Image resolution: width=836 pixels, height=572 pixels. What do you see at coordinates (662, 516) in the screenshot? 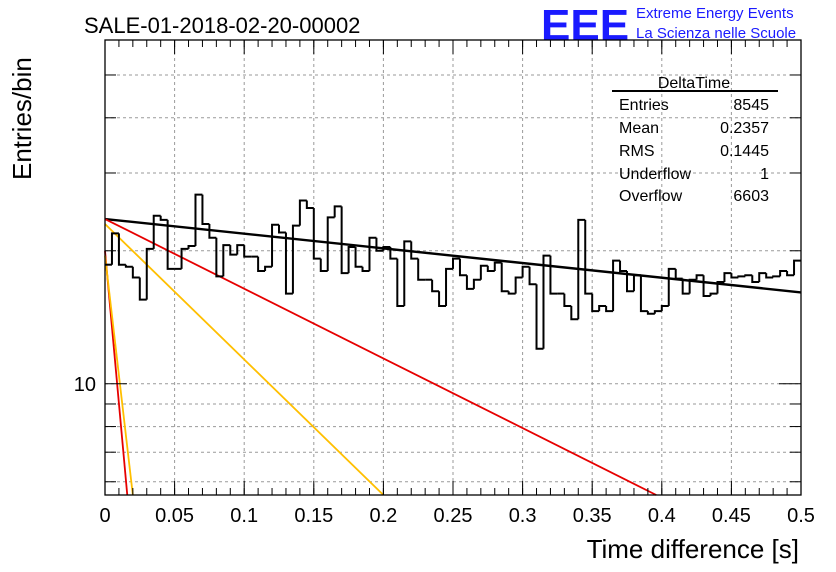
I see `x-tick-label: 0.4` at bounding box center [662, 516].